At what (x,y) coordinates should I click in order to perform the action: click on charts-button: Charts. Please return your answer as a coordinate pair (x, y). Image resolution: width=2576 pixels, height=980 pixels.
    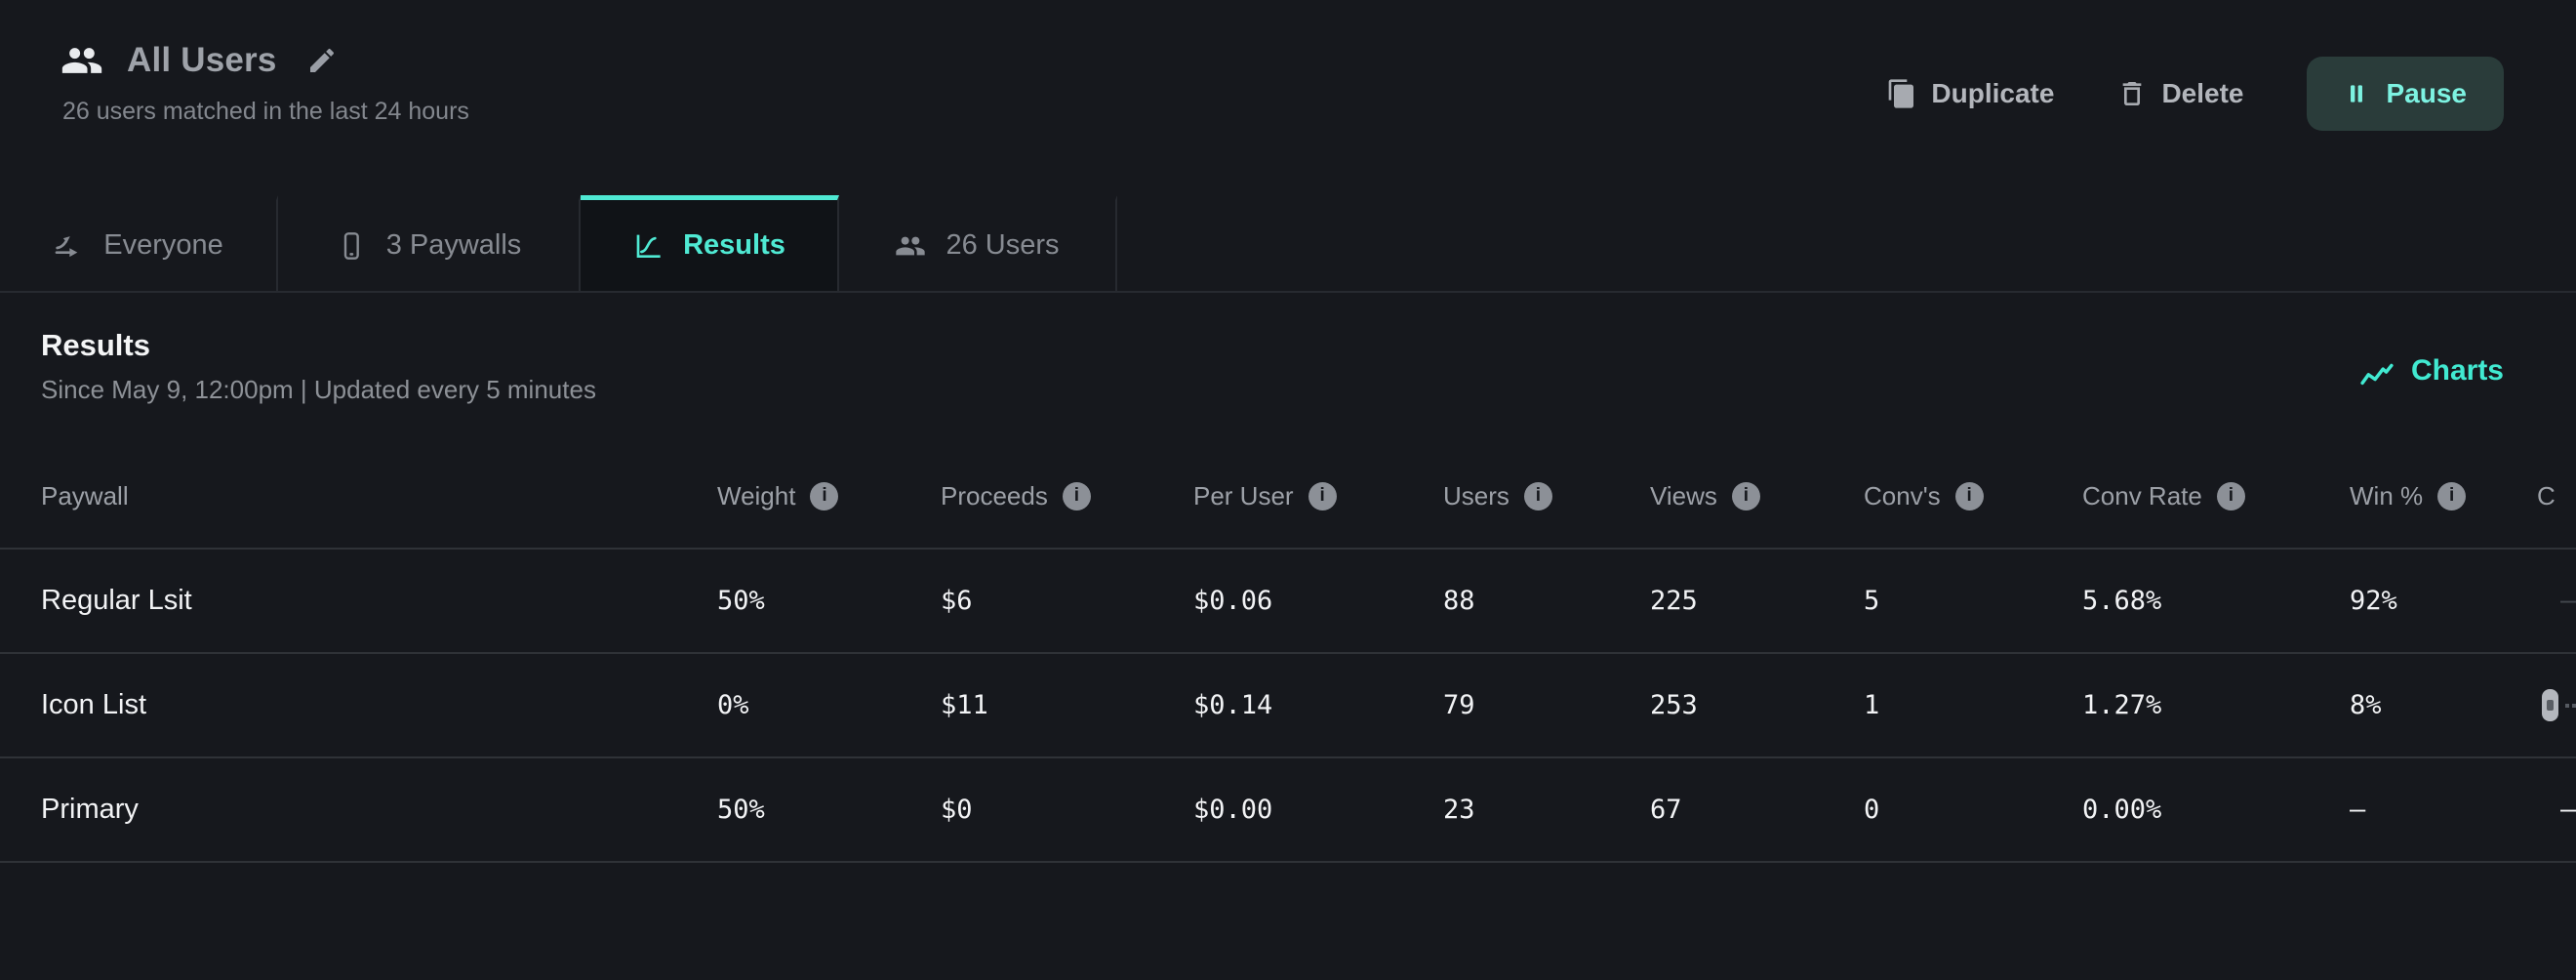
    Looking at the image, I should click on (2431, 371).